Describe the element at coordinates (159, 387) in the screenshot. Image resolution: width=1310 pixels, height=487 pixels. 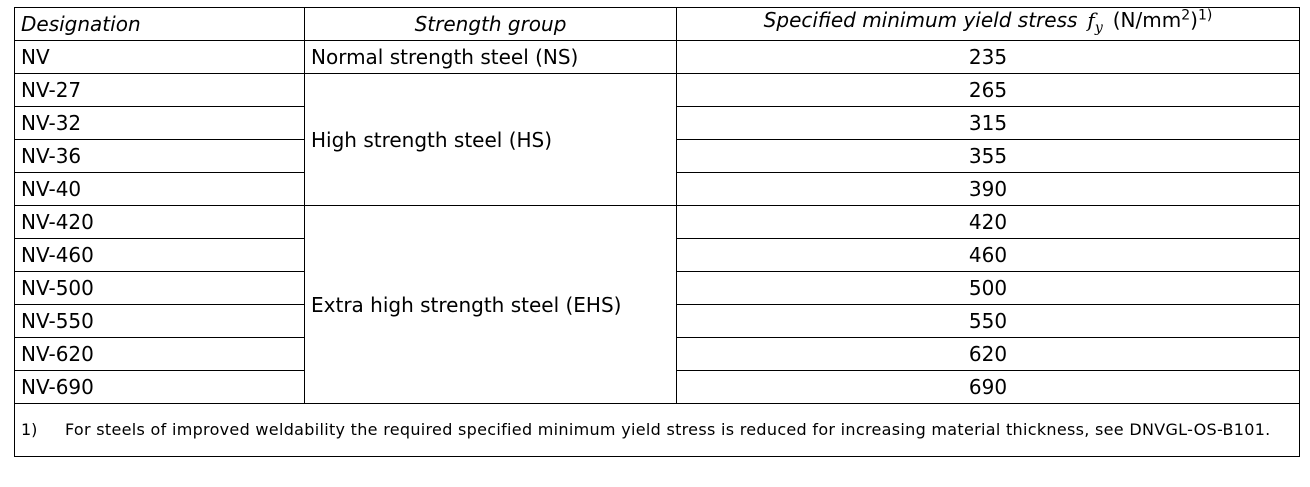
I see `designation-cell: NV-690` at that location.